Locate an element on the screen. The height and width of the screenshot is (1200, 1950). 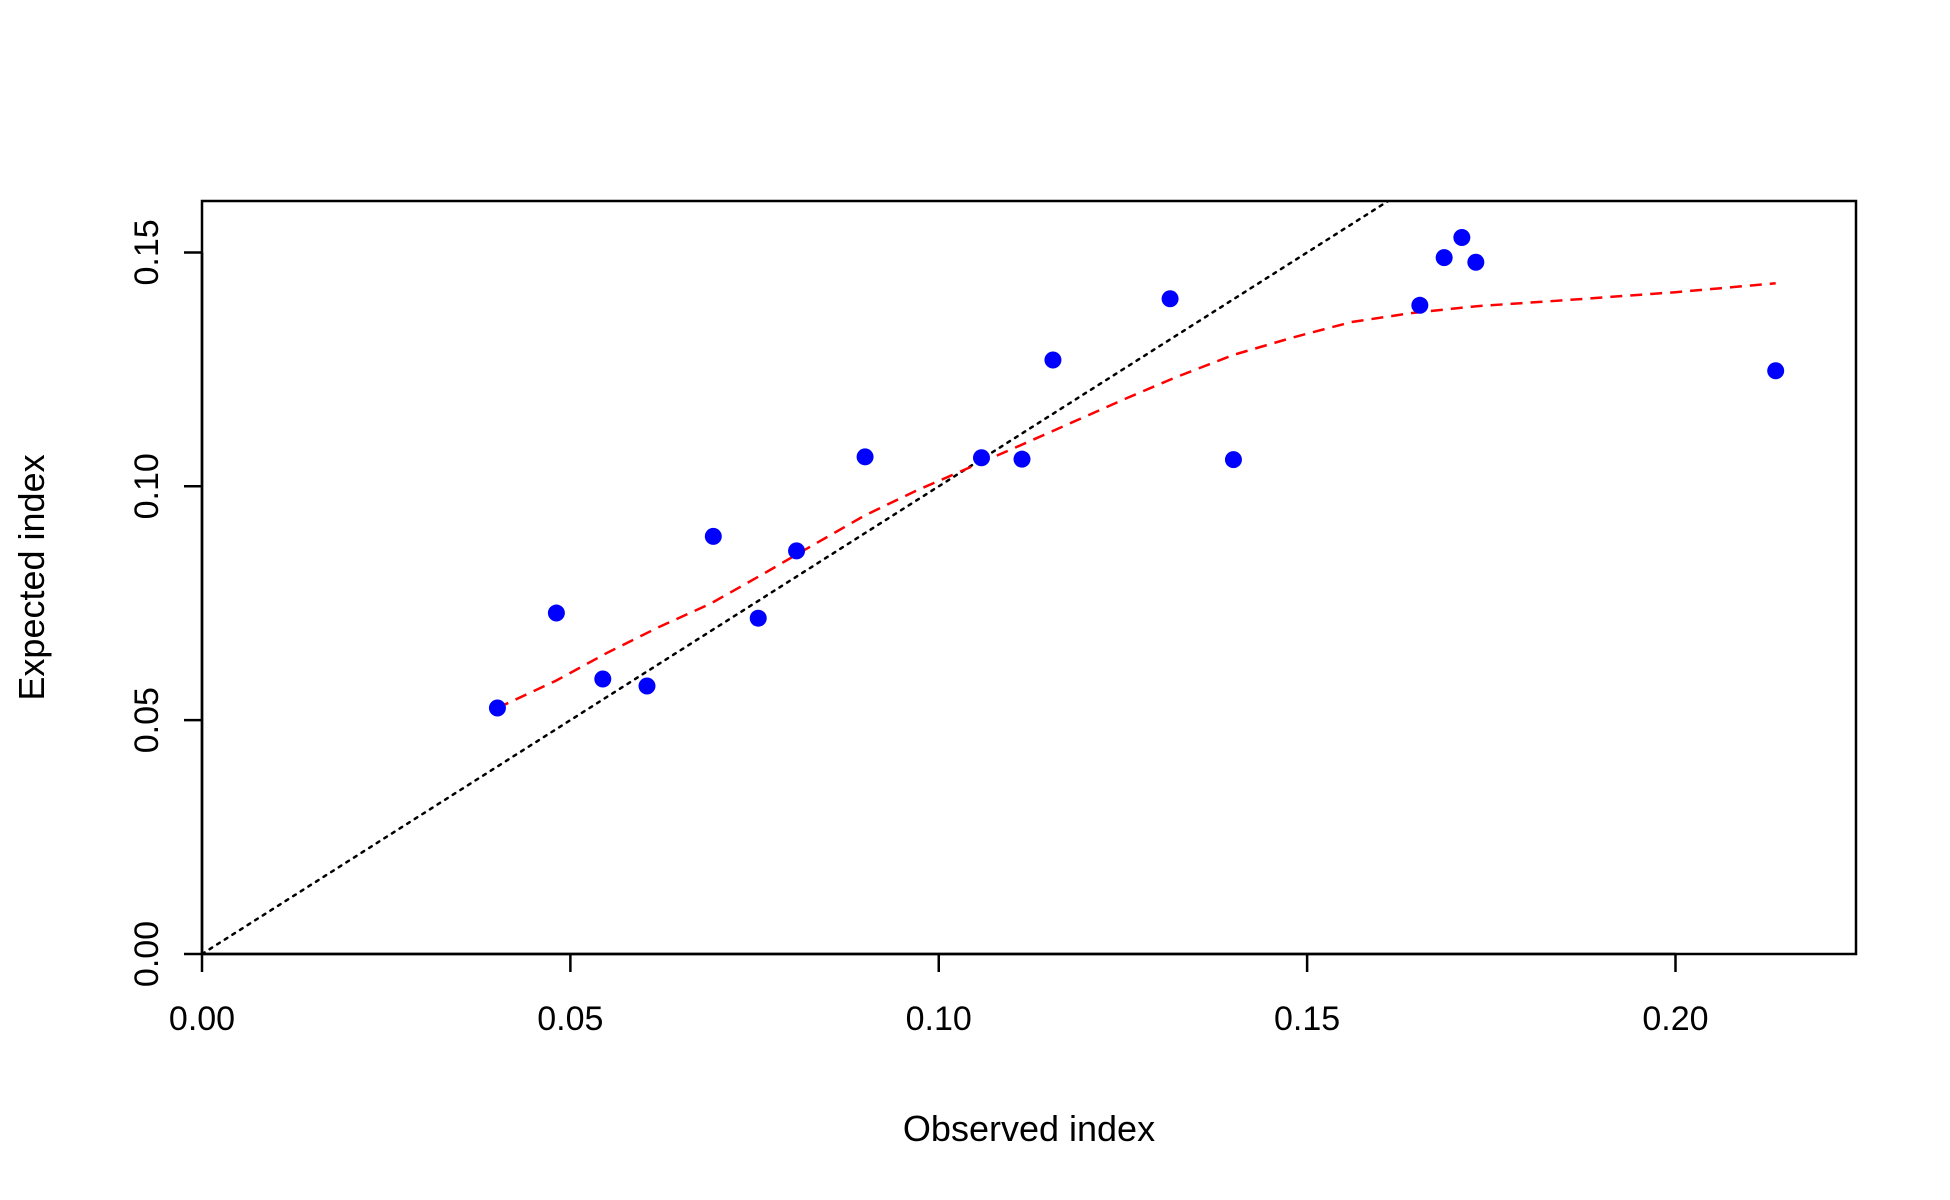
y-axis-label: Expected index is located at coordinates (31, 577).